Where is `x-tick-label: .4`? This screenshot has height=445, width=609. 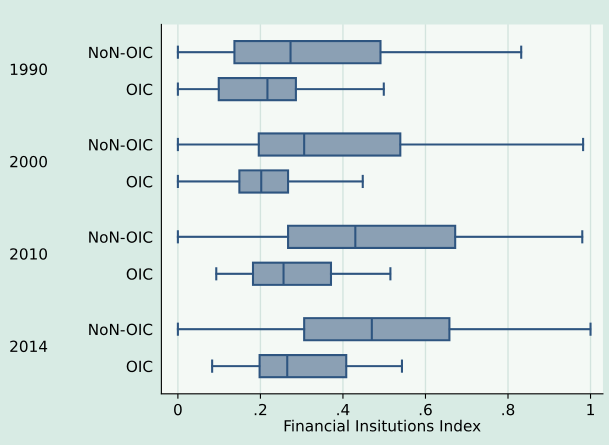
x-tick-label: .4 is located at coordinates (343, 410).